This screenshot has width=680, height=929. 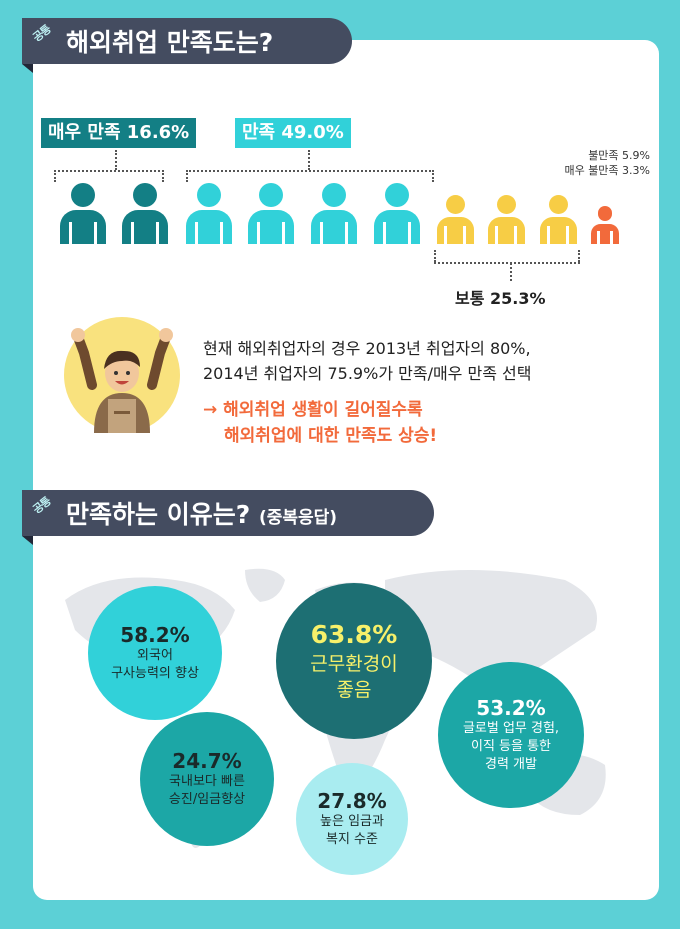 I want to click on very-satisfied-label: 매우 만족 16.6%, so click(x=119, y=133).